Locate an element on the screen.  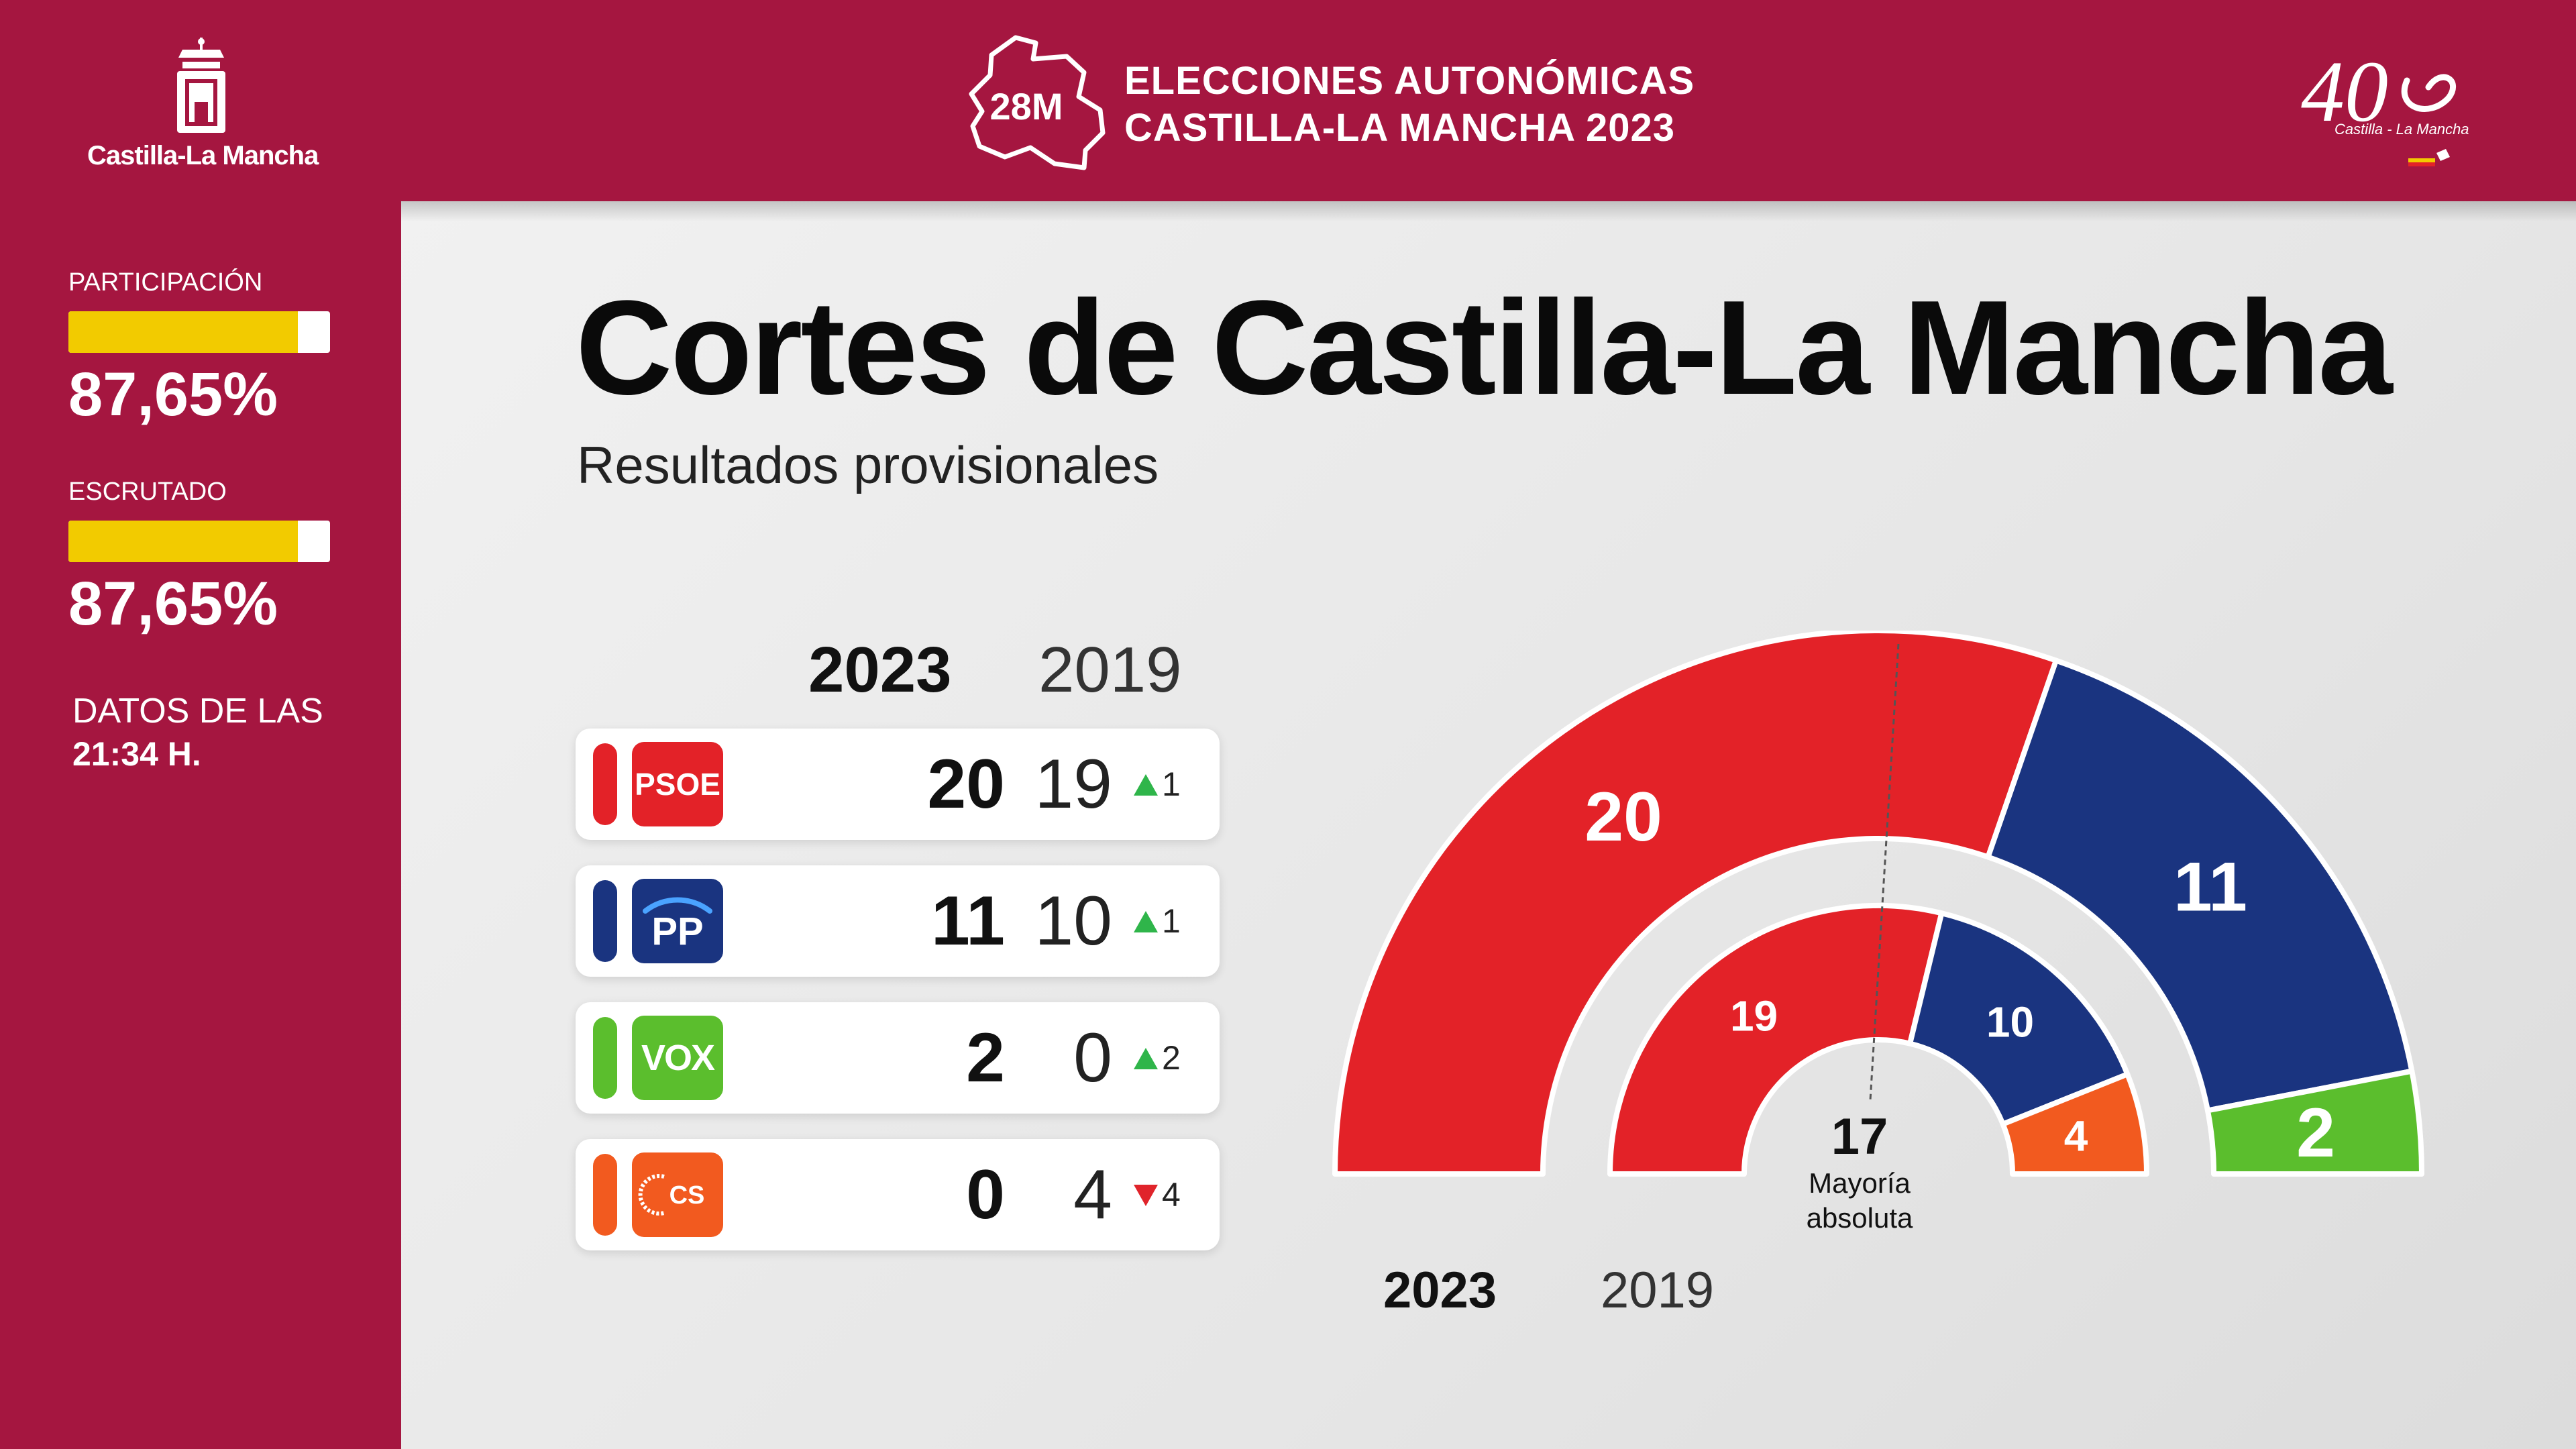
cs-logo: CS is located at coordinates (677, 1194).